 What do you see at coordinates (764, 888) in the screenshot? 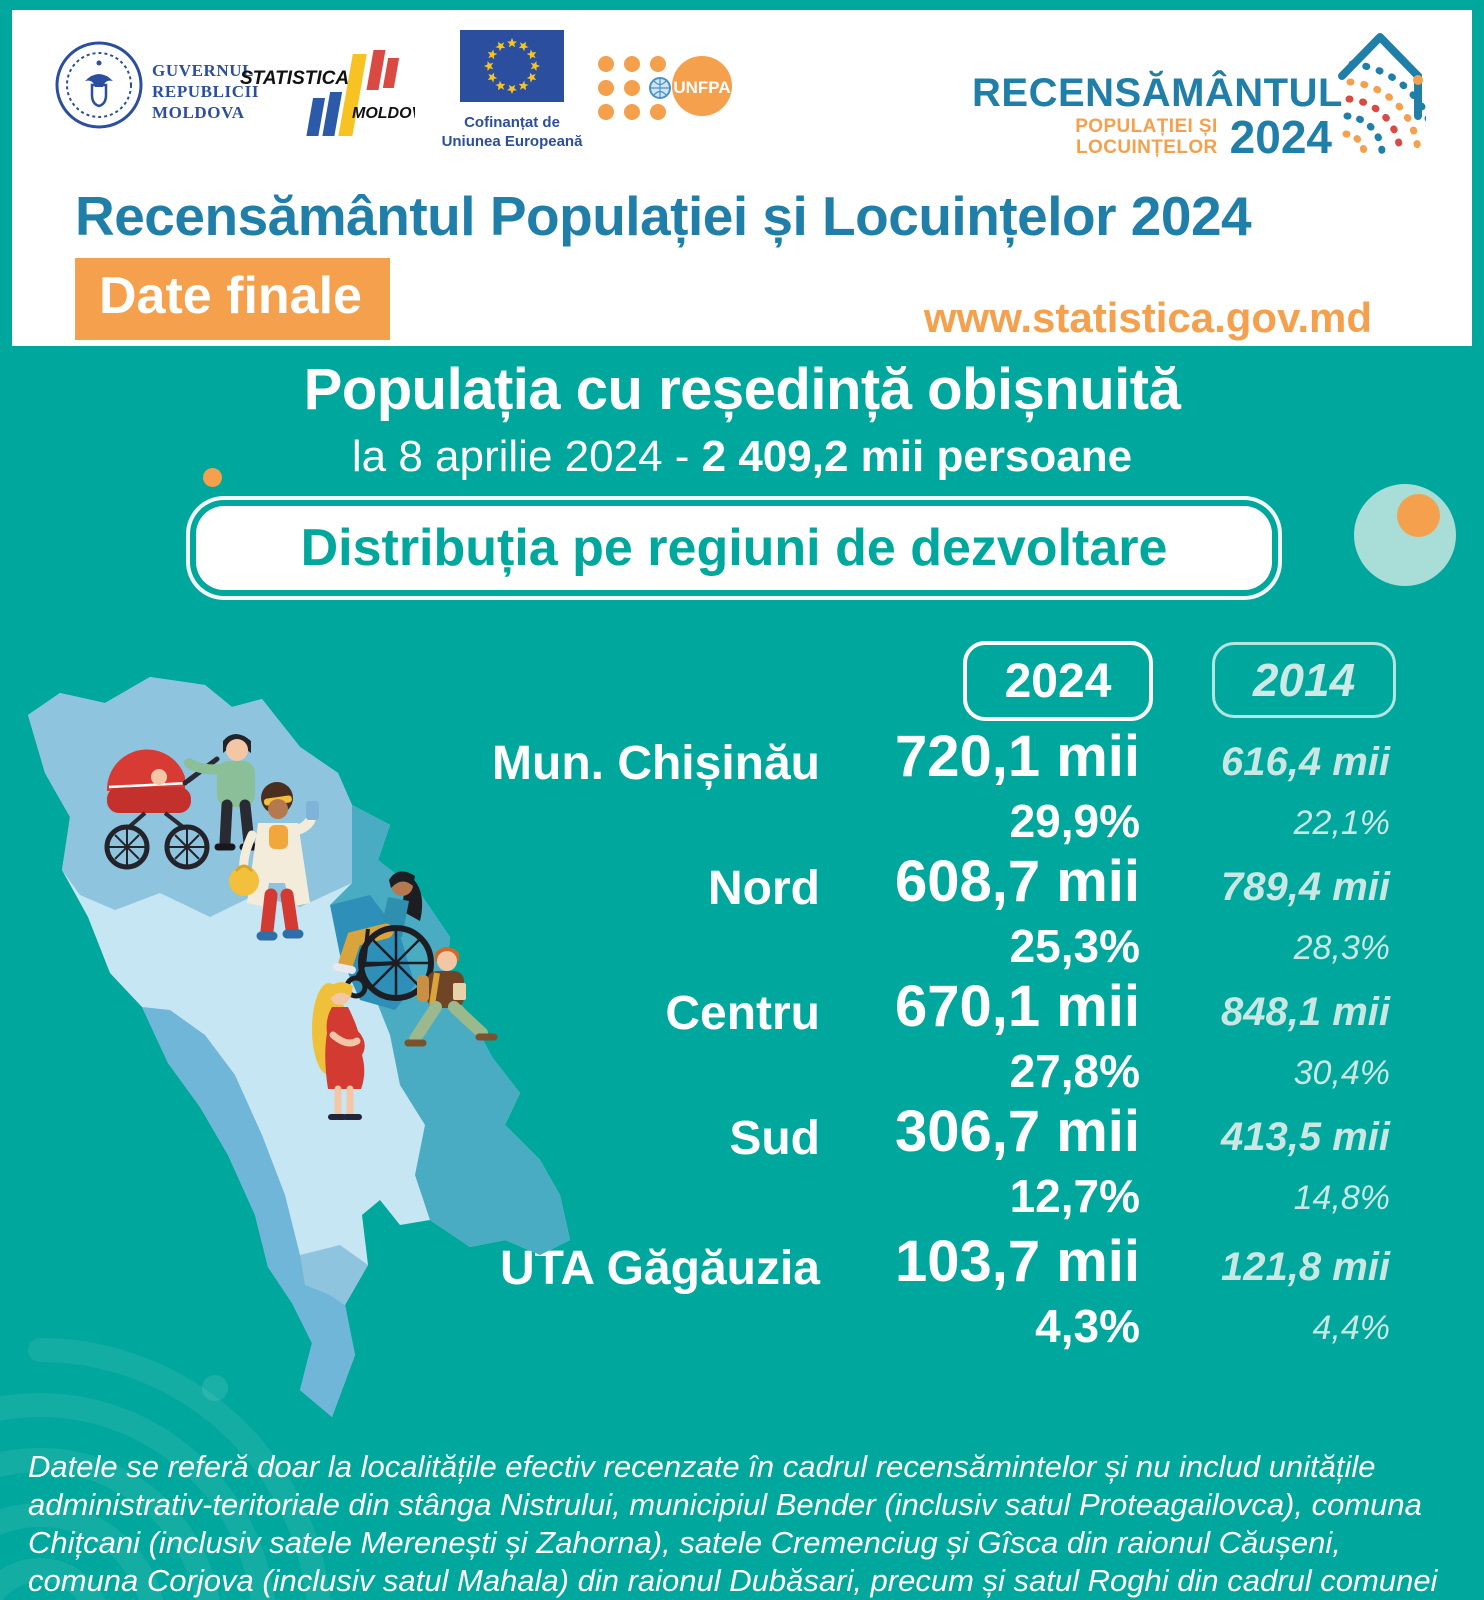
I see `region-label: Nord` at bounding box center [764, 888].